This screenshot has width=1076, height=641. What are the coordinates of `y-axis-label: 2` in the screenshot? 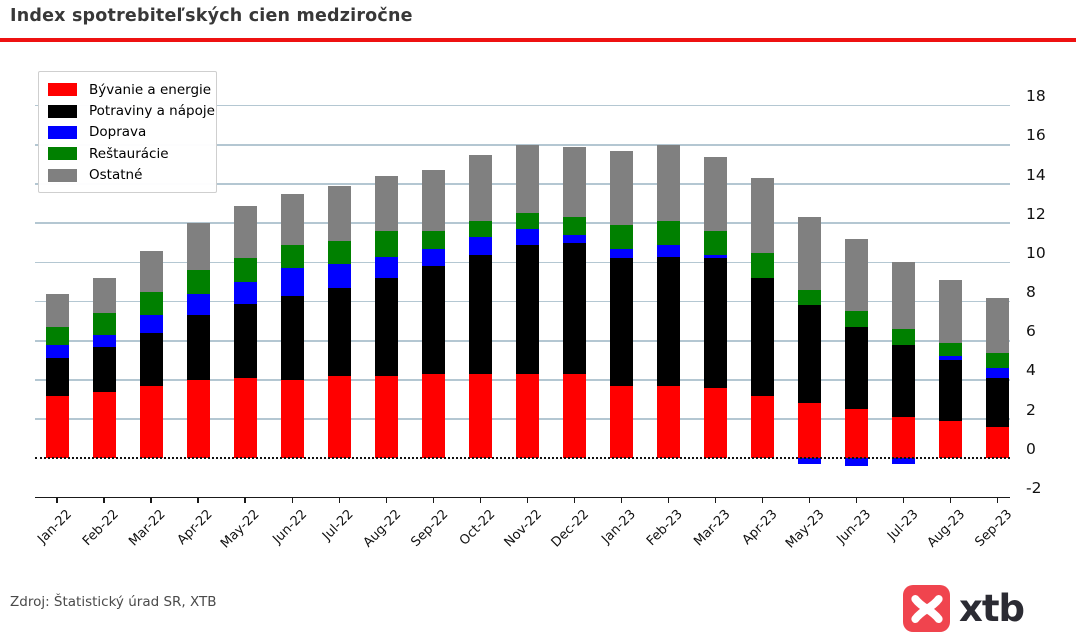 It's located at (1031, 409).